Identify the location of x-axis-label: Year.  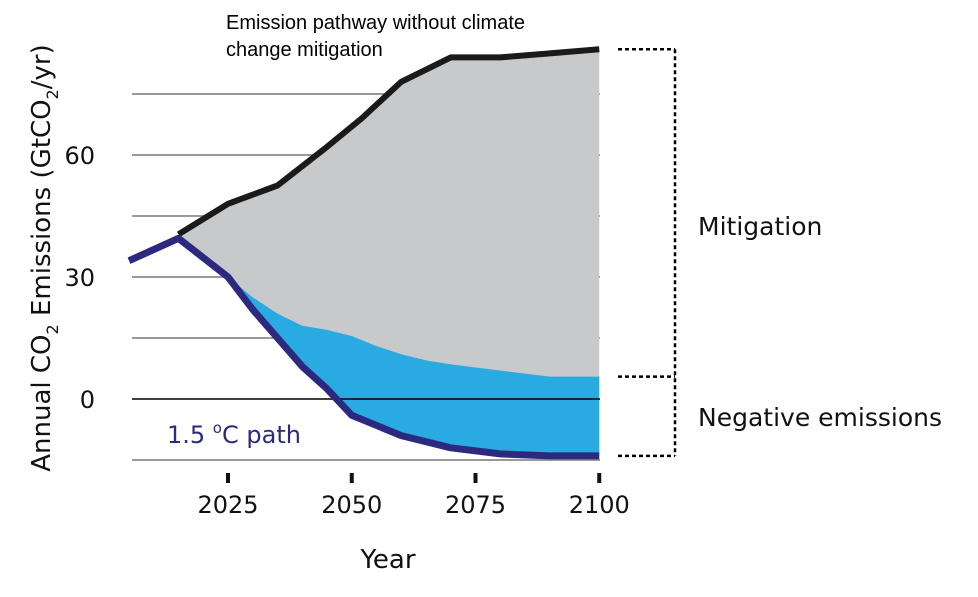
(387, 560).